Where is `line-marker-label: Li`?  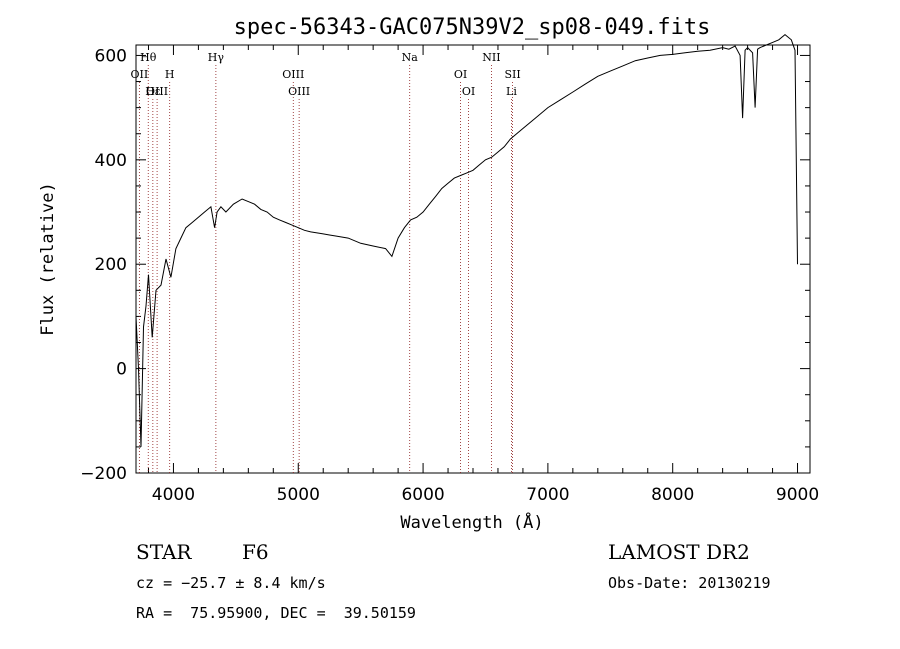 line-marker-label: Li is located at coordinates (511, 91).